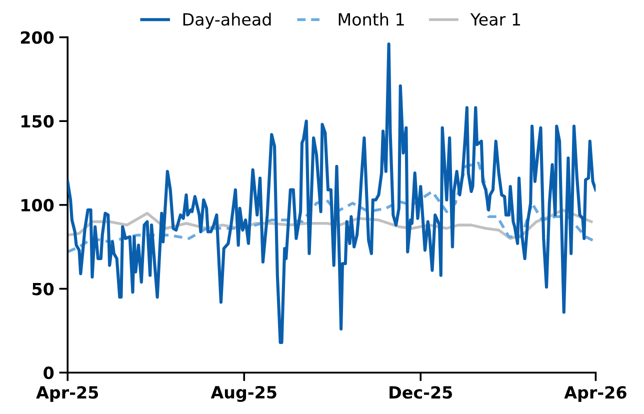  Describe the element at coordinates (37, 37) in the screenshot. I see `y-tick-label: 200` at that location.